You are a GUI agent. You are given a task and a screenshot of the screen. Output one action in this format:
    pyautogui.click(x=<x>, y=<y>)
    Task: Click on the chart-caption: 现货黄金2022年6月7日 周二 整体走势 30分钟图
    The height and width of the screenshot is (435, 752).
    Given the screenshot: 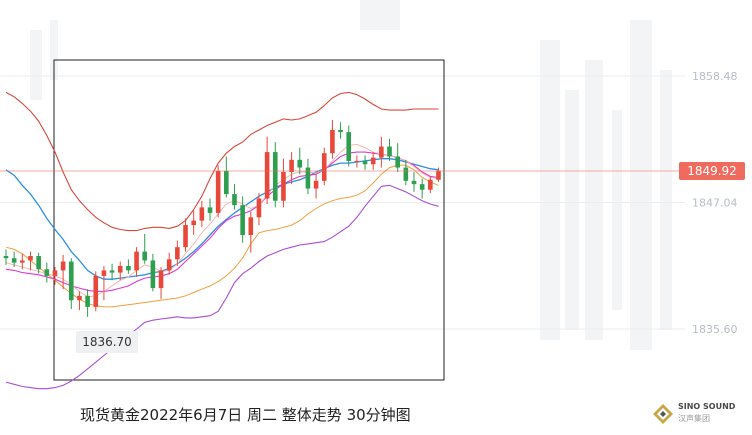 What is the action you would take?
    pyautogui.click(x=245, y=415)
    